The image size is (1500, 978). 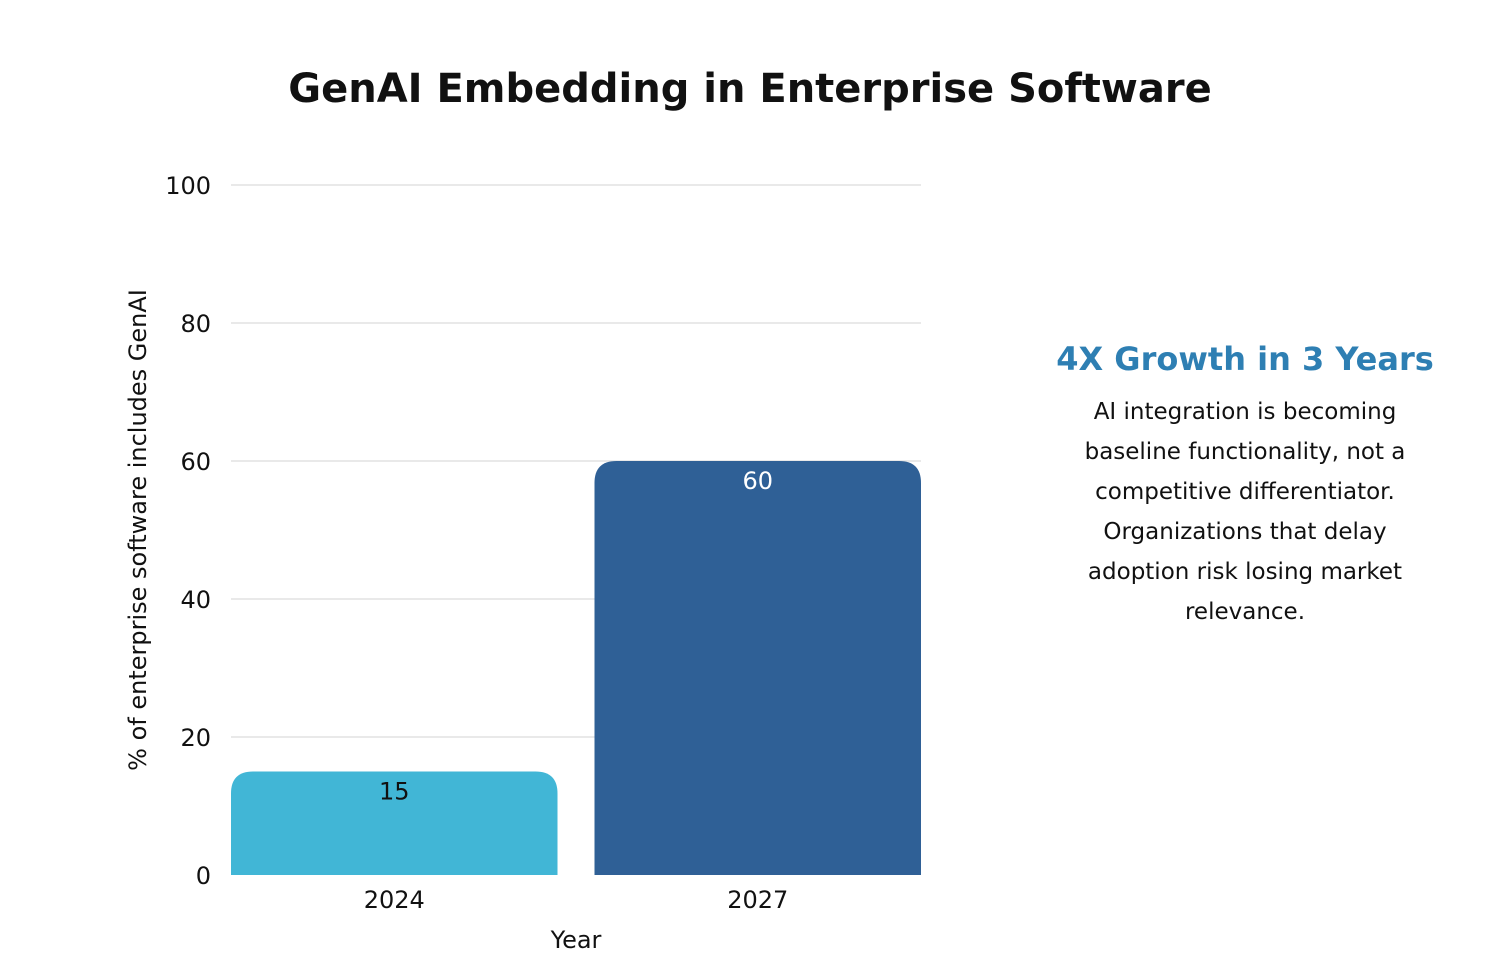 What do you see at coordinates (576, 900) in the screenshot?
I see `x-axis-ticks: 2024 2027` at bounding box center [576, 900].